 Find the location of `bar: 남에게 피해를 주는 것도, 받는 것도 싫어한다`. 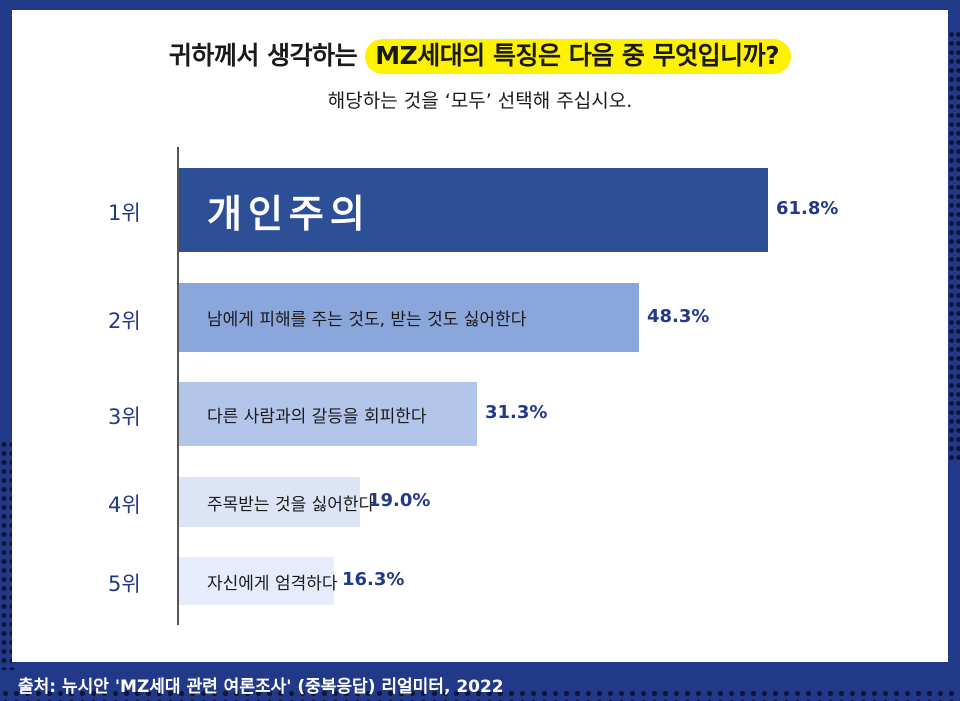

bar: 남에게 피해를 주는 것도, 받는 것도 싫어한다 is located at coordinates (409, 317).